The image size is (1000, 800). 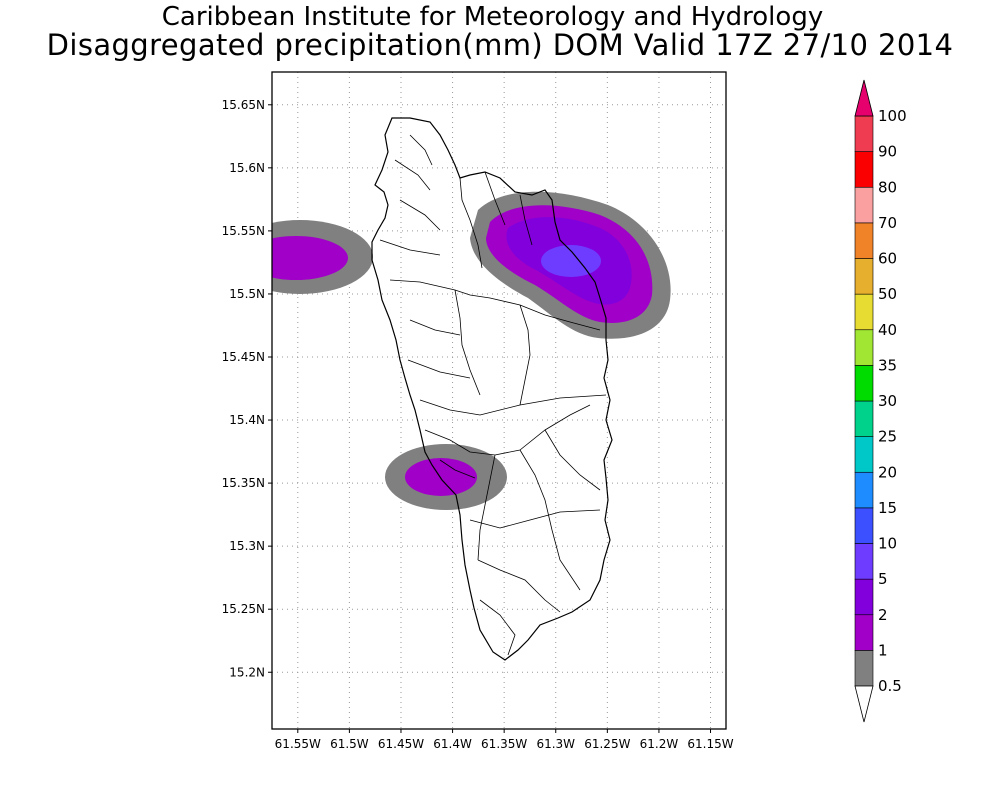 I want to click on river-network, so click(x=493, y=395).